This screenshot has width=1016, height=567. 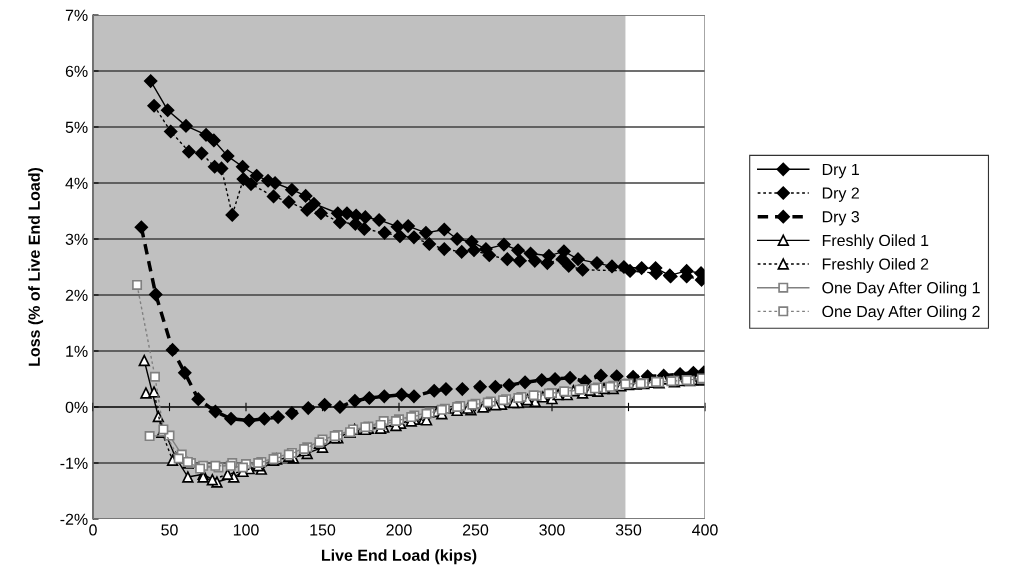 I want to click on legend-label: Dry 2, so click(x=840, y=194).